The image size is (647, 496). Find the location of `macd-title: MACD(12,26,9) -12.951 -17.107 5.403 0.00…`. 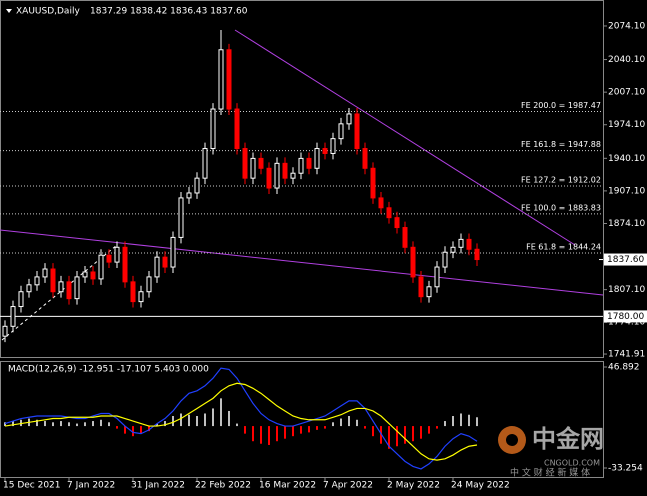

macd-title: MACD(12,26,9) -12.951 -17.107 5.403 0.00… is located at coordinates (108, 370).